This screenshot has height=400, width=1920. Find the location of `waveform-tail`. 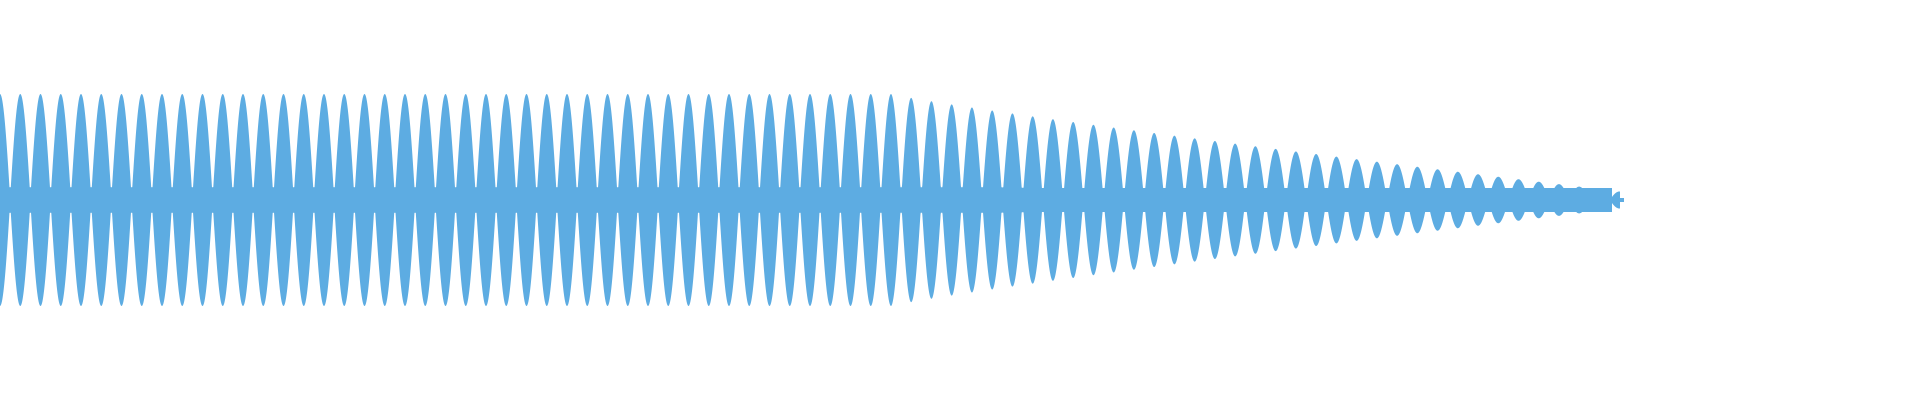

waveform-tail is located at coordinates (1617, 200).